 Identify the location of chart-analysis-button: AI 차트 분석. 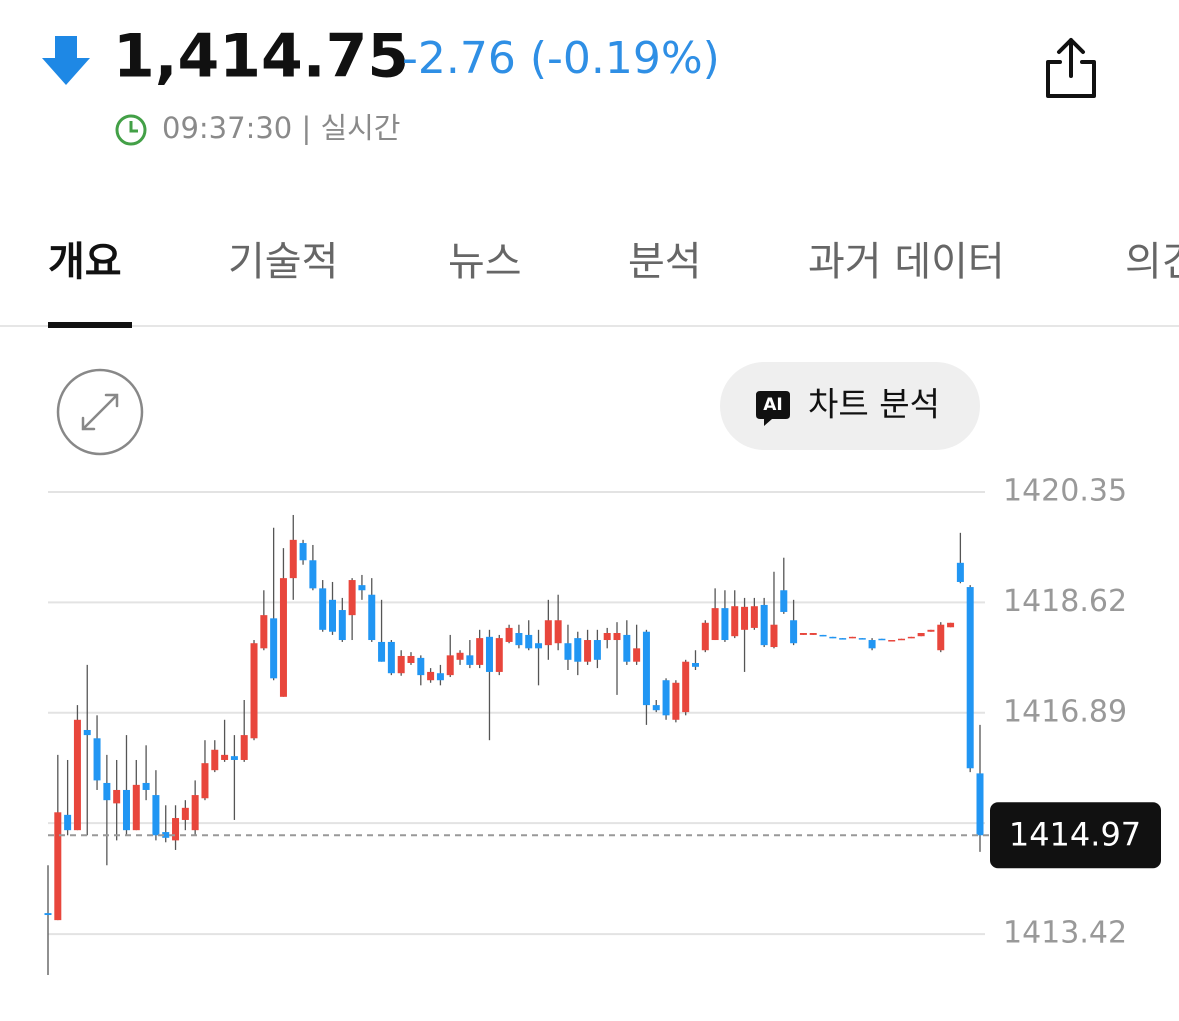
(850, 406).